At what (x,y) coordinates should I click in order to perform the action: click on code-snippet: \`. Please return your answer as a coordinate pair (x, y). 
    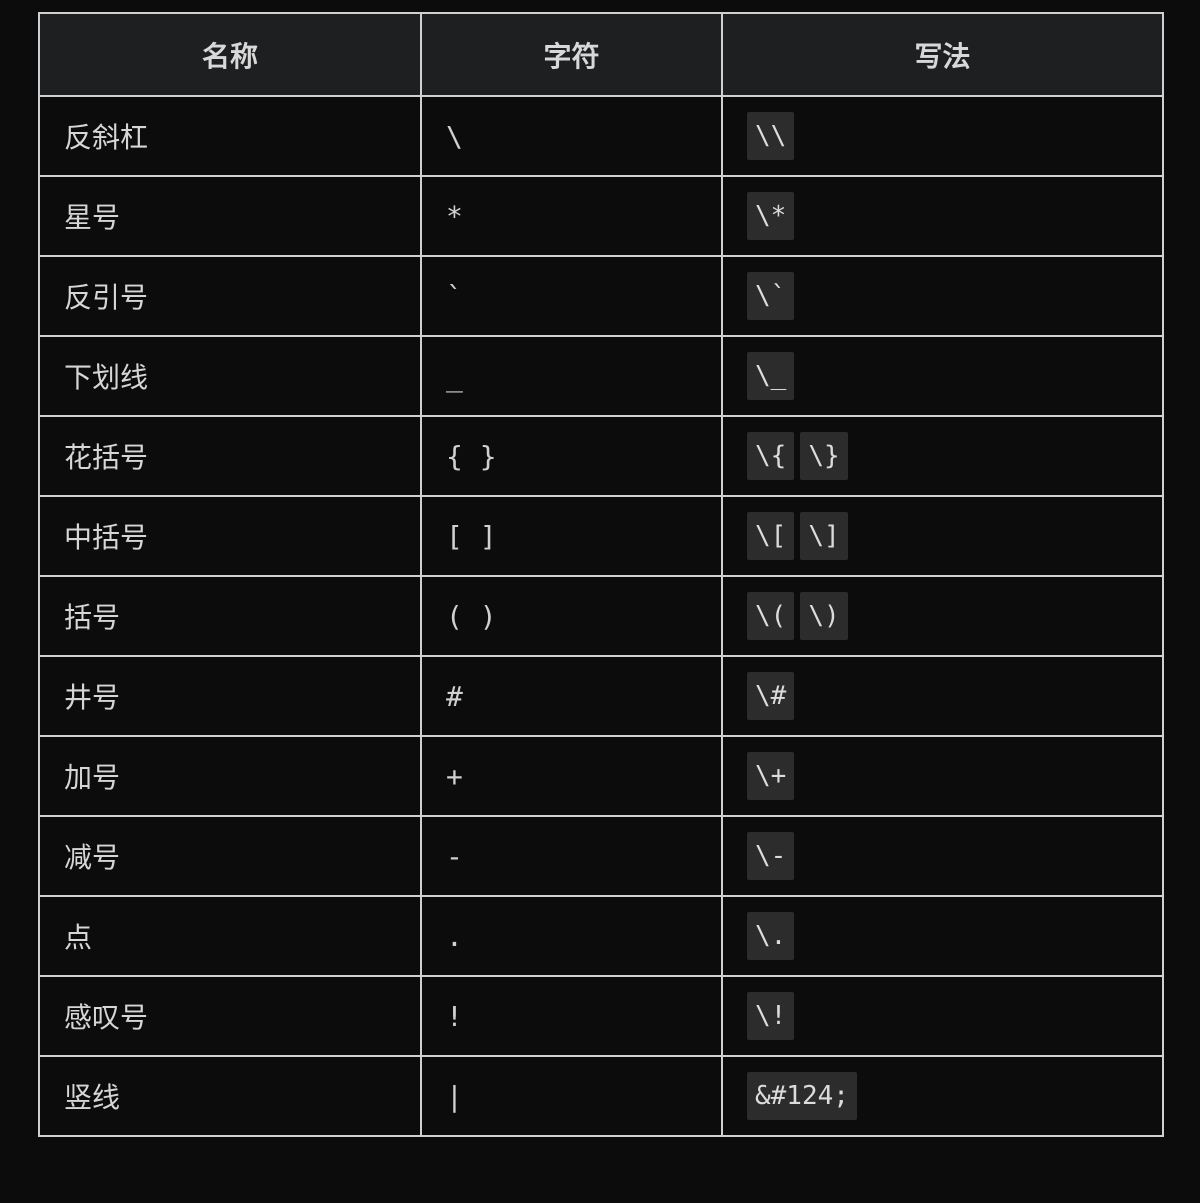
    Looking at the image, I should click on (771, 296).